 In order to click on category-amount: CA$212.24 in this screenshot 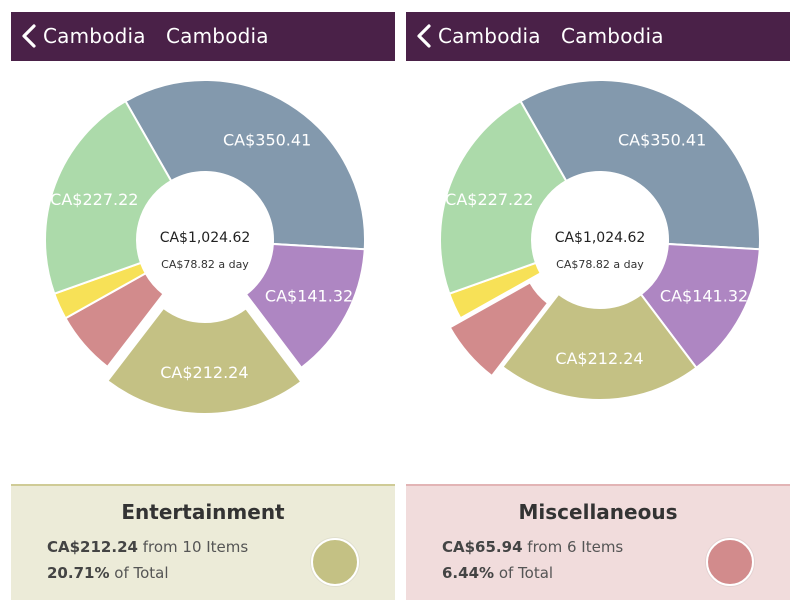, I will do `click(92, 547)`.